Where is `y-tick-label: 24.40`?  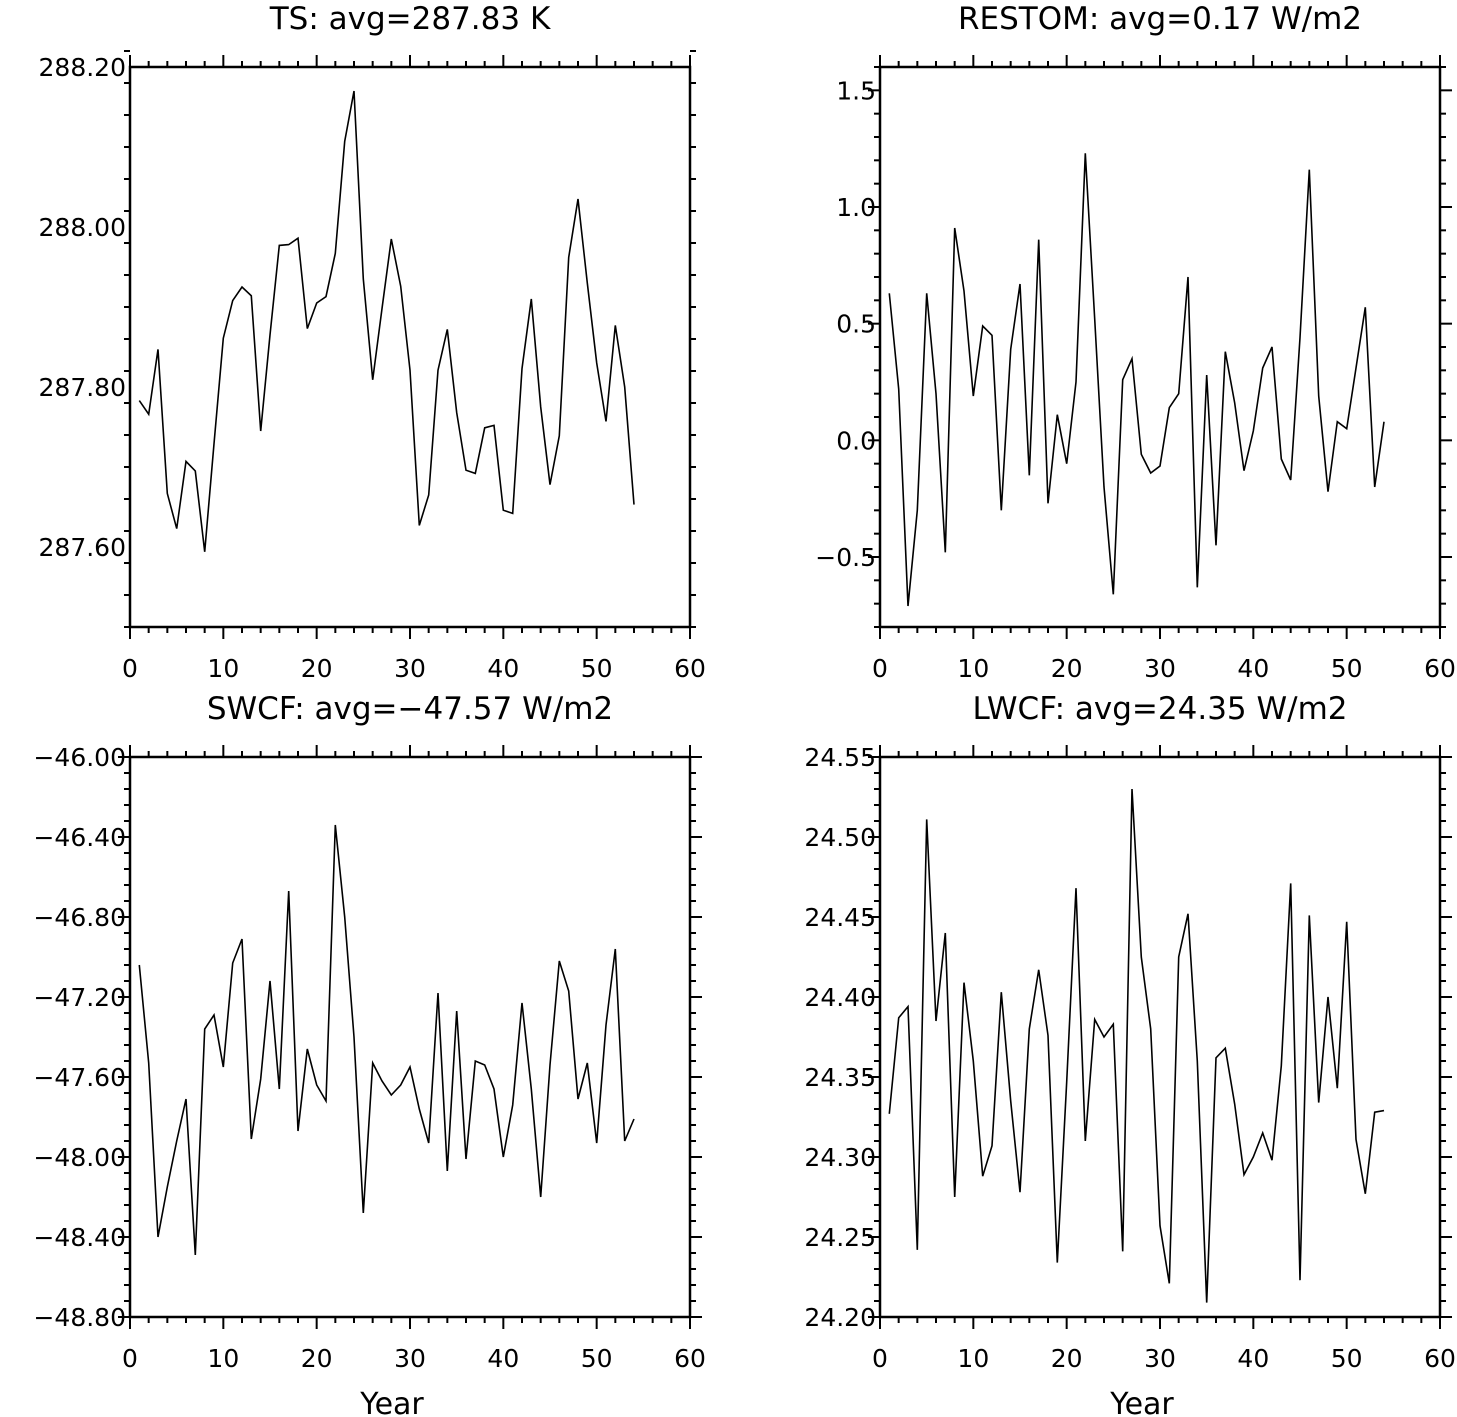
y-tick-label: 24.40 is located at coordinates (840, 997).